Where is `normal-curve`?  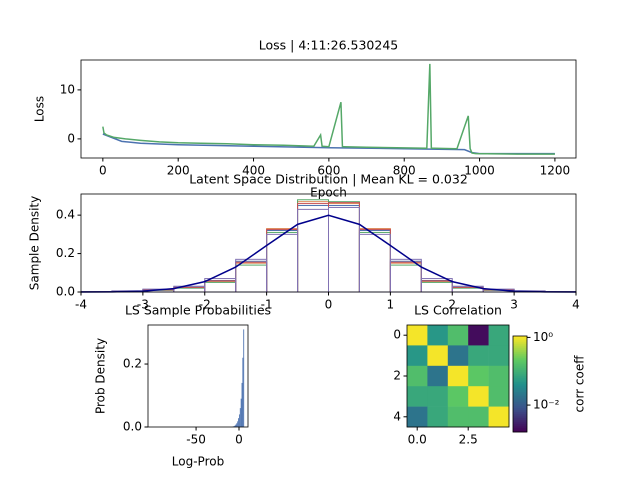 normal-curve is located at coordinates (328, 253).